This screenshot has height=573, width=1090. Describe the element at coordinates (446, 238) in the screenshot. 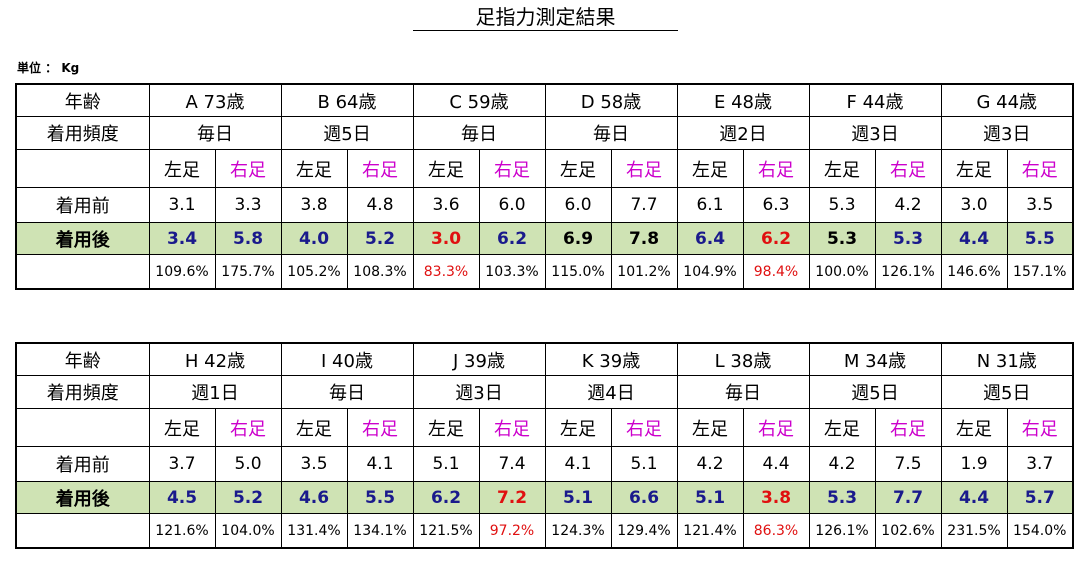

I see `after-value: 3.0` at that location.